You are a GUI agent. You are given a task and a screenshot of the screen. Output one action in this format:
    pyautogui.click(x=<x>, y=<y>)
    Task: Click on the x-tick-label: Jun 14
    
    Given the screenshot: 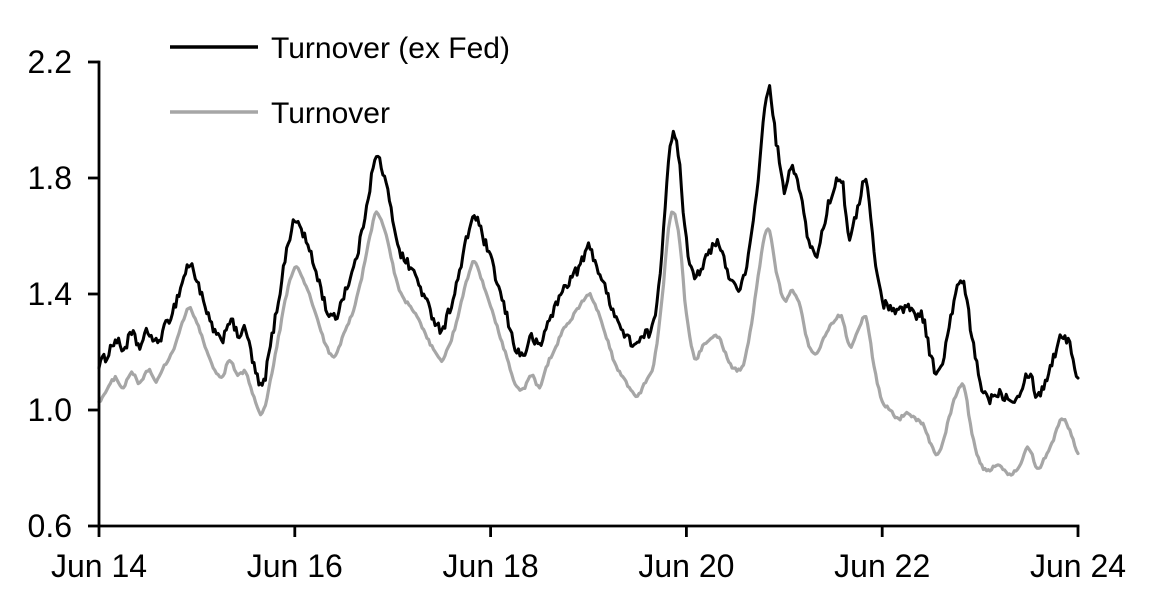 What is the action you would take?
    pyautogui.click(x=99, y=566)
    